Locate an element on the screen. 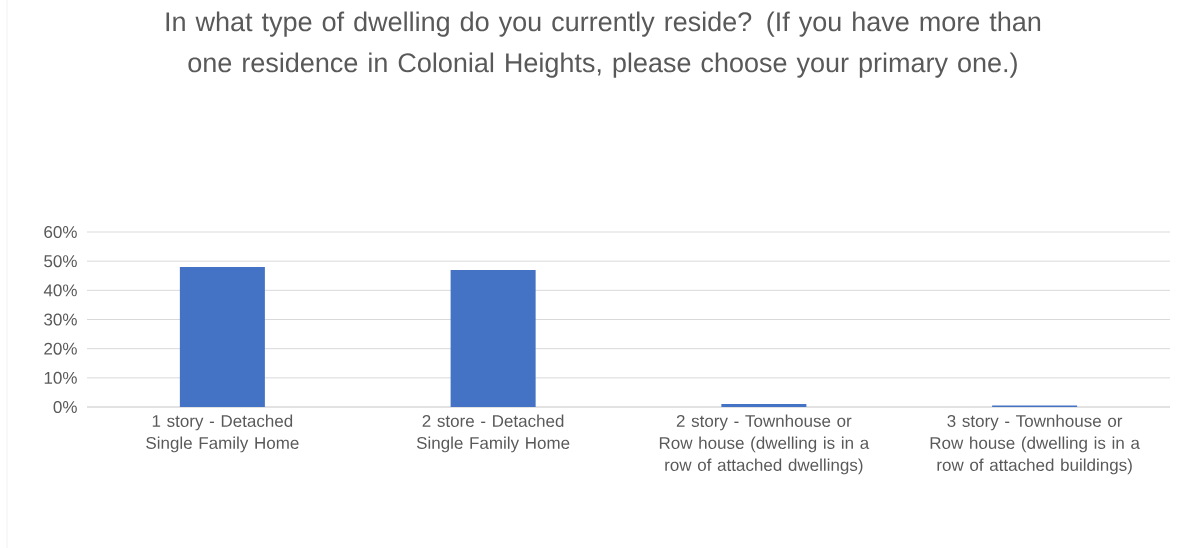 Image resolution: width=1197 pixels, height=548 pixels. y-tick-label: 20% is located at coordinates (60, 348).